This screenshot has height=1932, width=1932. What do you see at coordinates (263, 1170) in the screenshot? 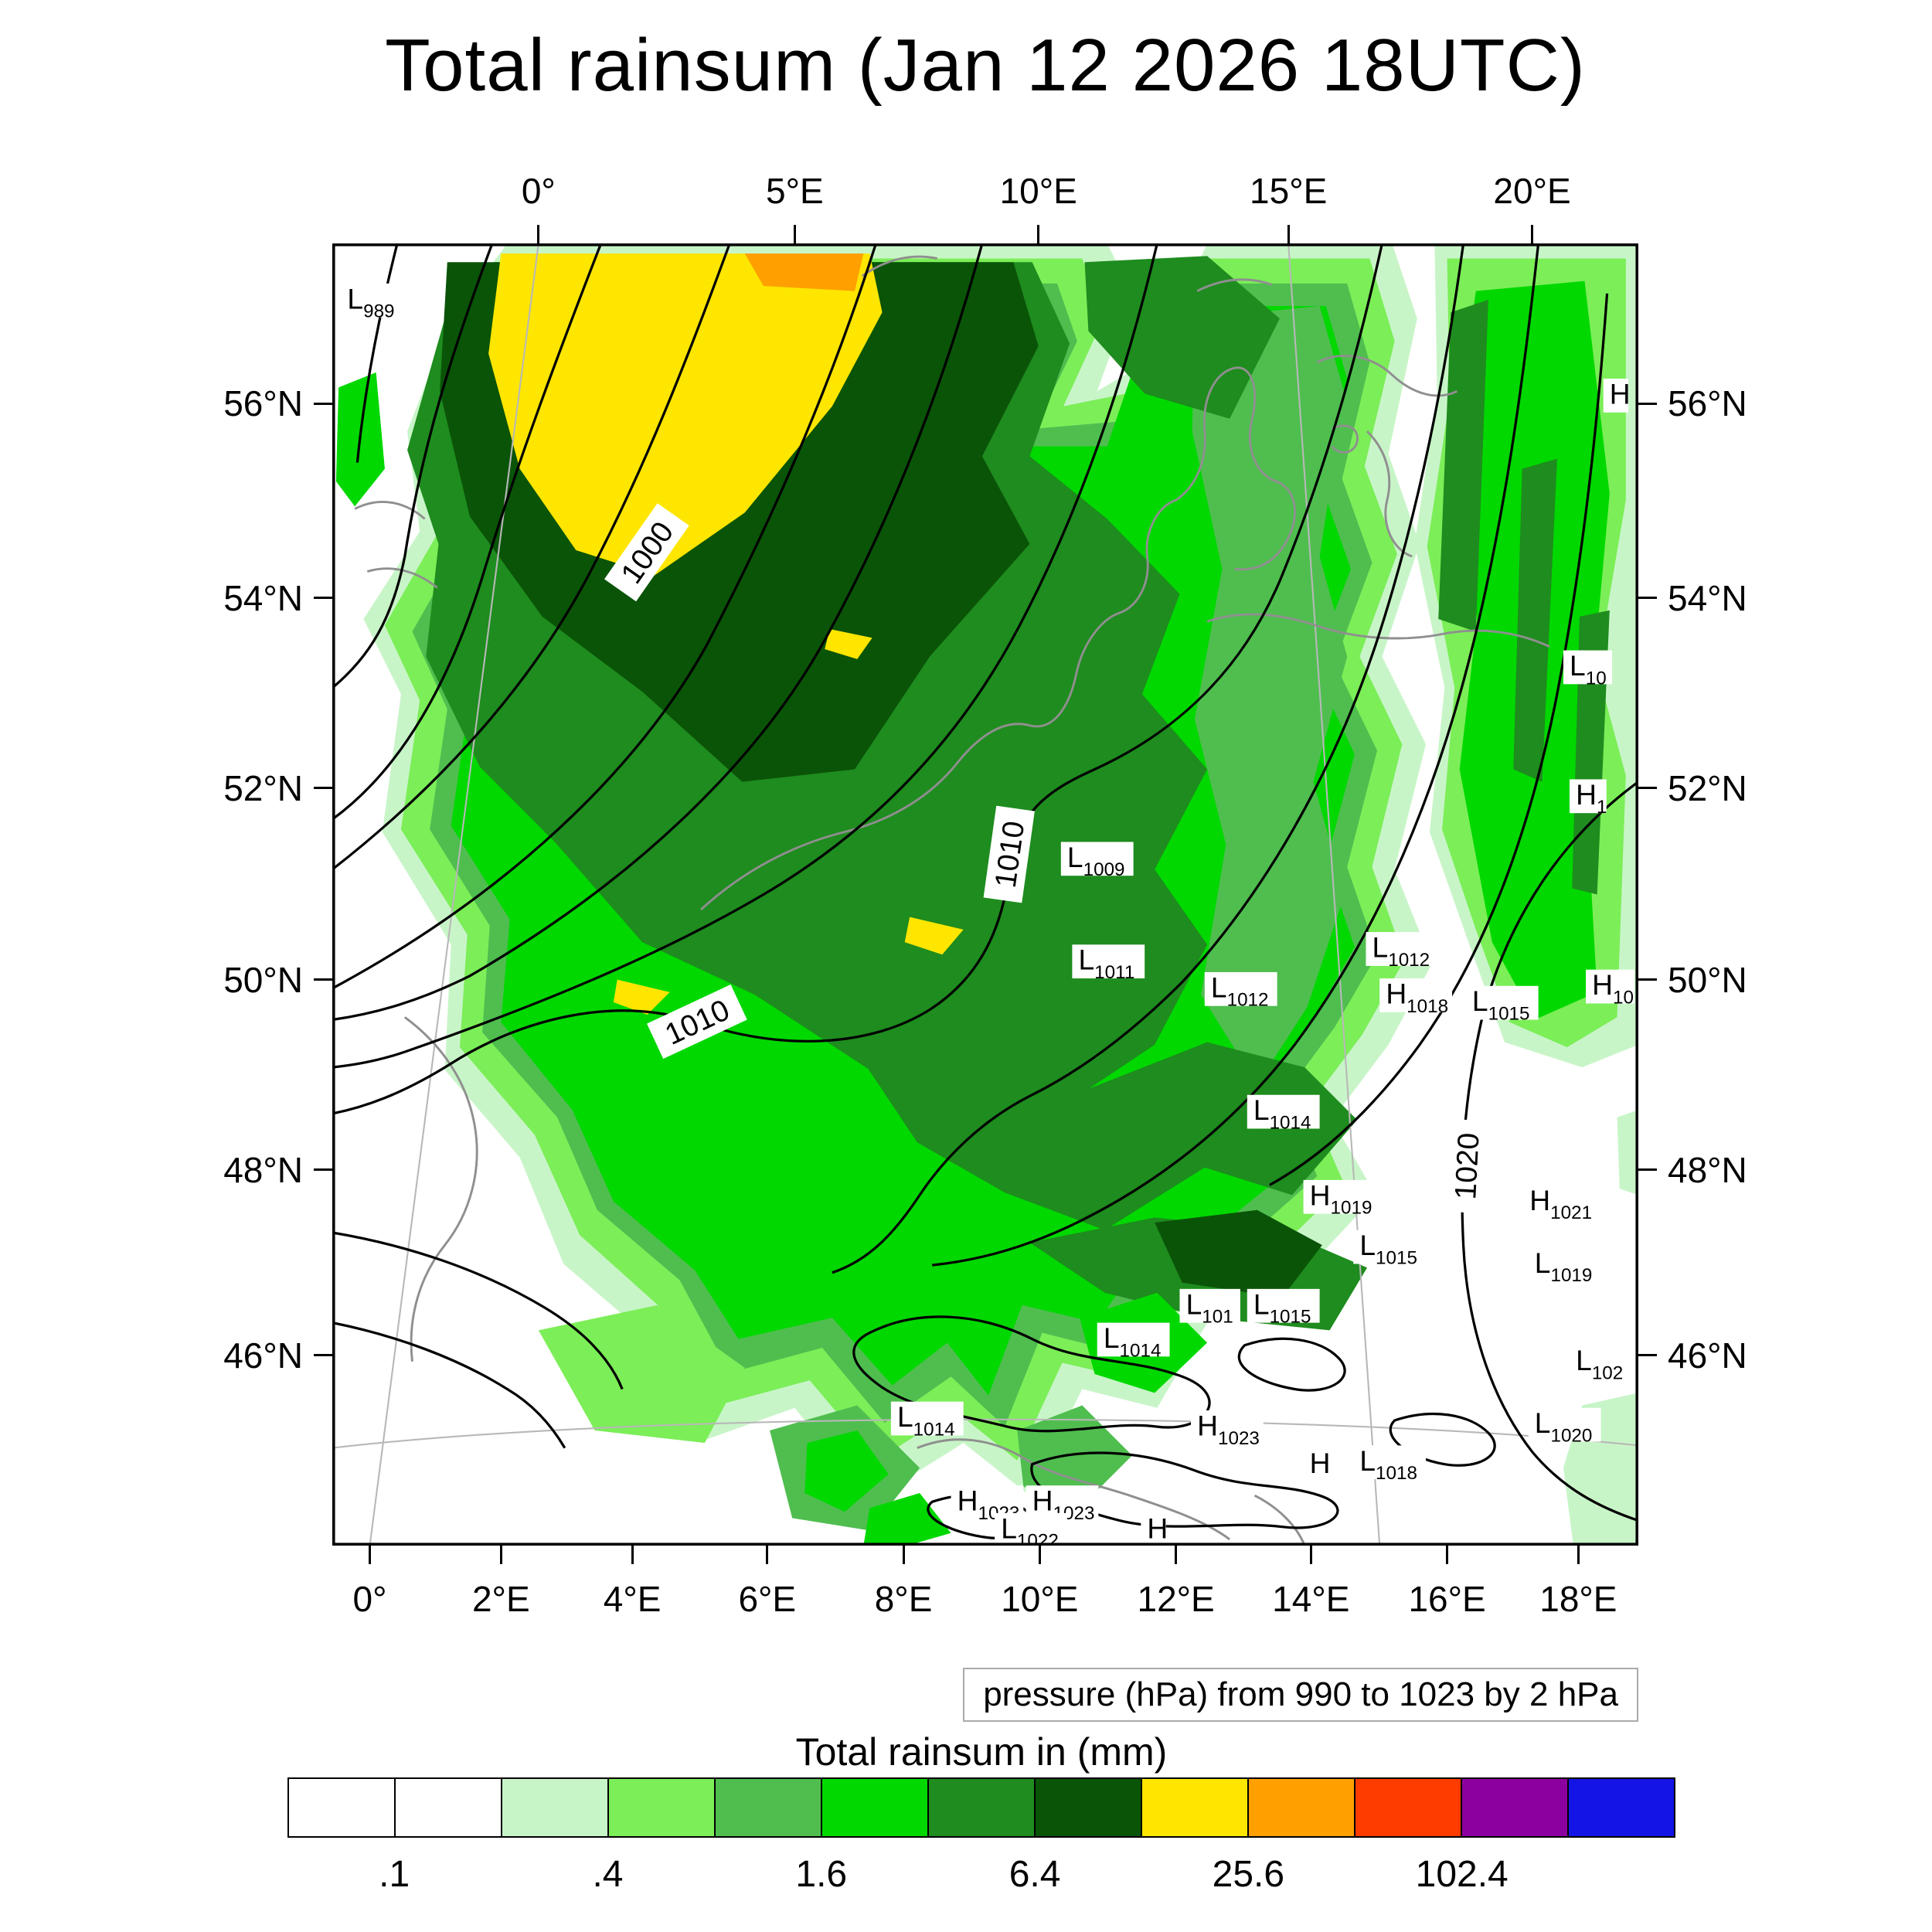
I see `axis-tick-label-left: 48°N` at bounding box center [263, 1170].